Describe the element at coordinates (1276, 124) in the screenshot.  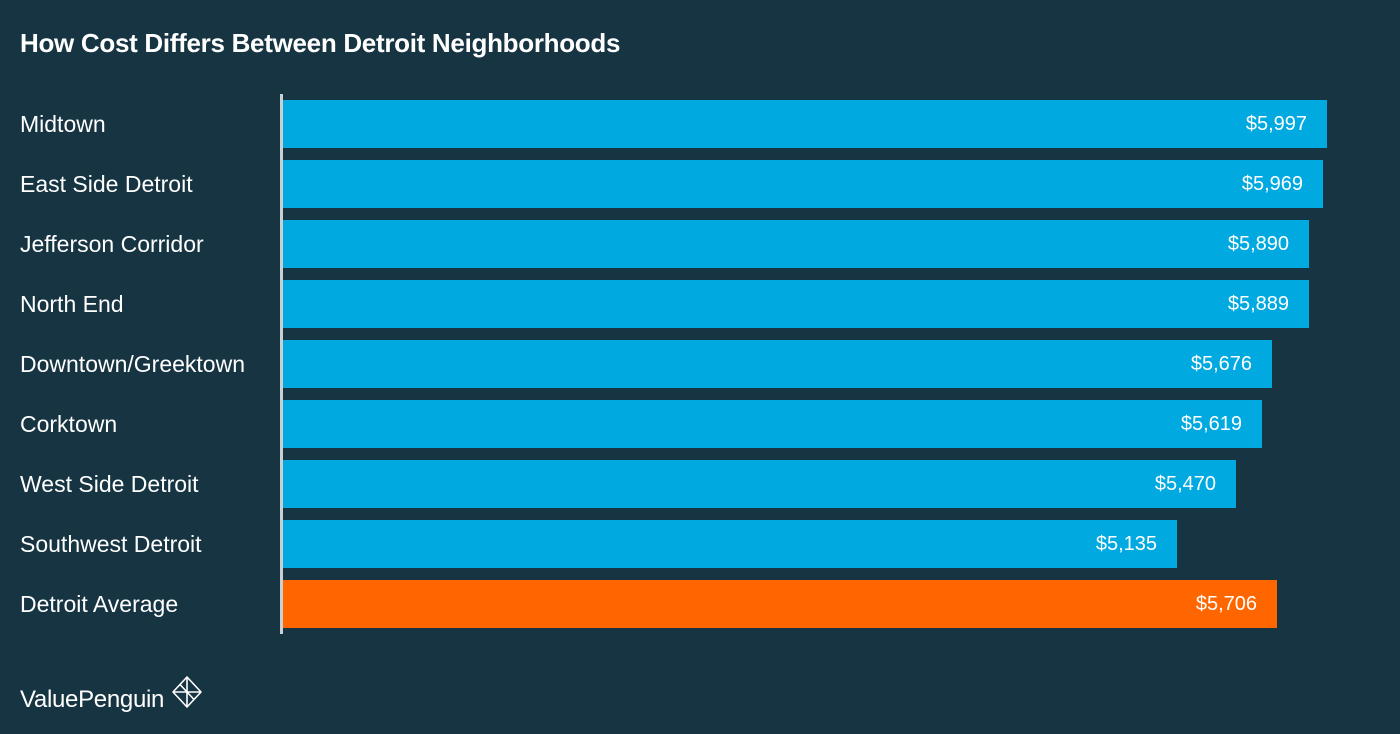
I see `value-label: $5,997` at that location.